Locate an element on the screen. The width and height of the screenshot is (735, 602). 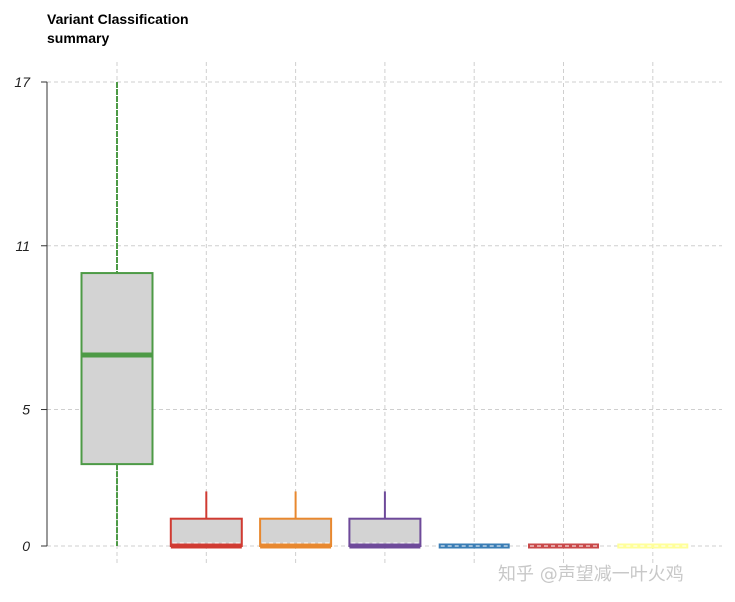
y-axis: 0 5 11 17 is located at coordinates (31, 314).